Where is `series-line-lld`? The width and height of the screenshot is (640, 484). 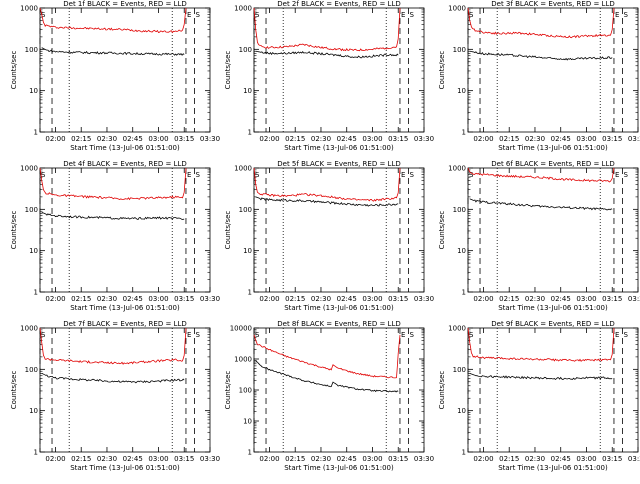
series-line-lld is located at coordinates (327, 356).